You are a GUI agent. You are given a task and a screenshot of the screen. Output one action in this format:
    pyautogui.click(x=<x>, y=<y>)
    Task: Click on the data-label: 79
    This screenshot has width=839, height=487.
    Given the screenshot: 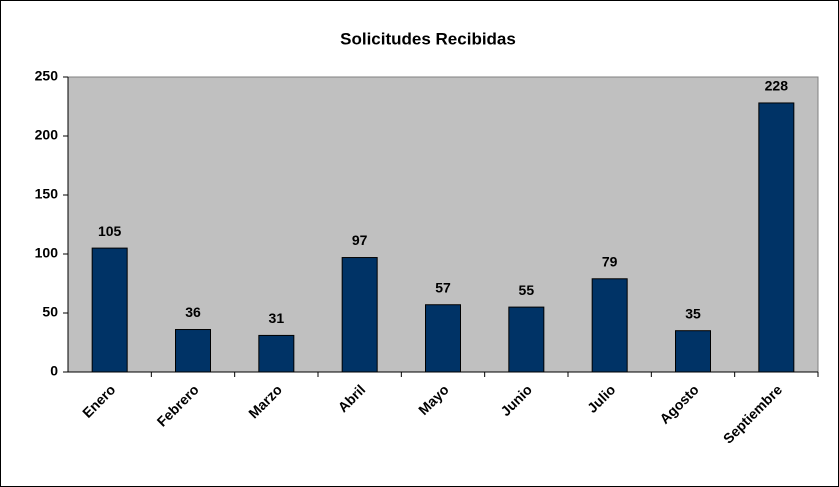 What is the action you would take?
    pyautogui.click(x=610, y=261)
    